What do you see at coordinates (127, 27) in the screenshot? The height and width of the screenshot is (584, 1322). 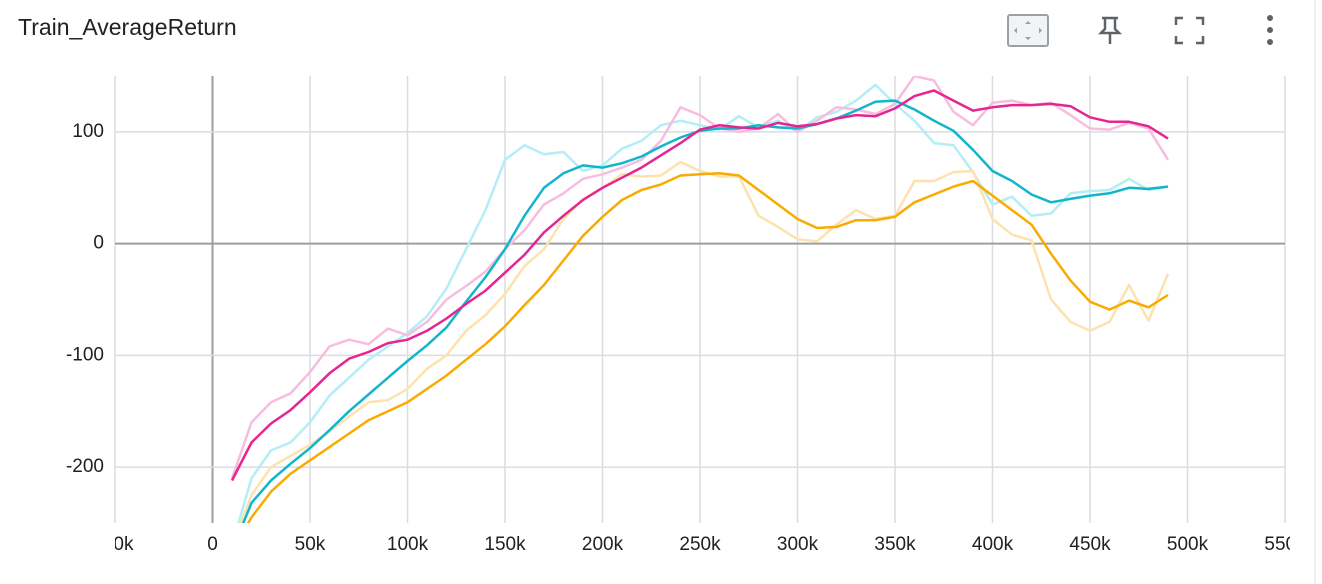 I see `chart-title: Train_AverageReturn` at bounding box center [127, 27].